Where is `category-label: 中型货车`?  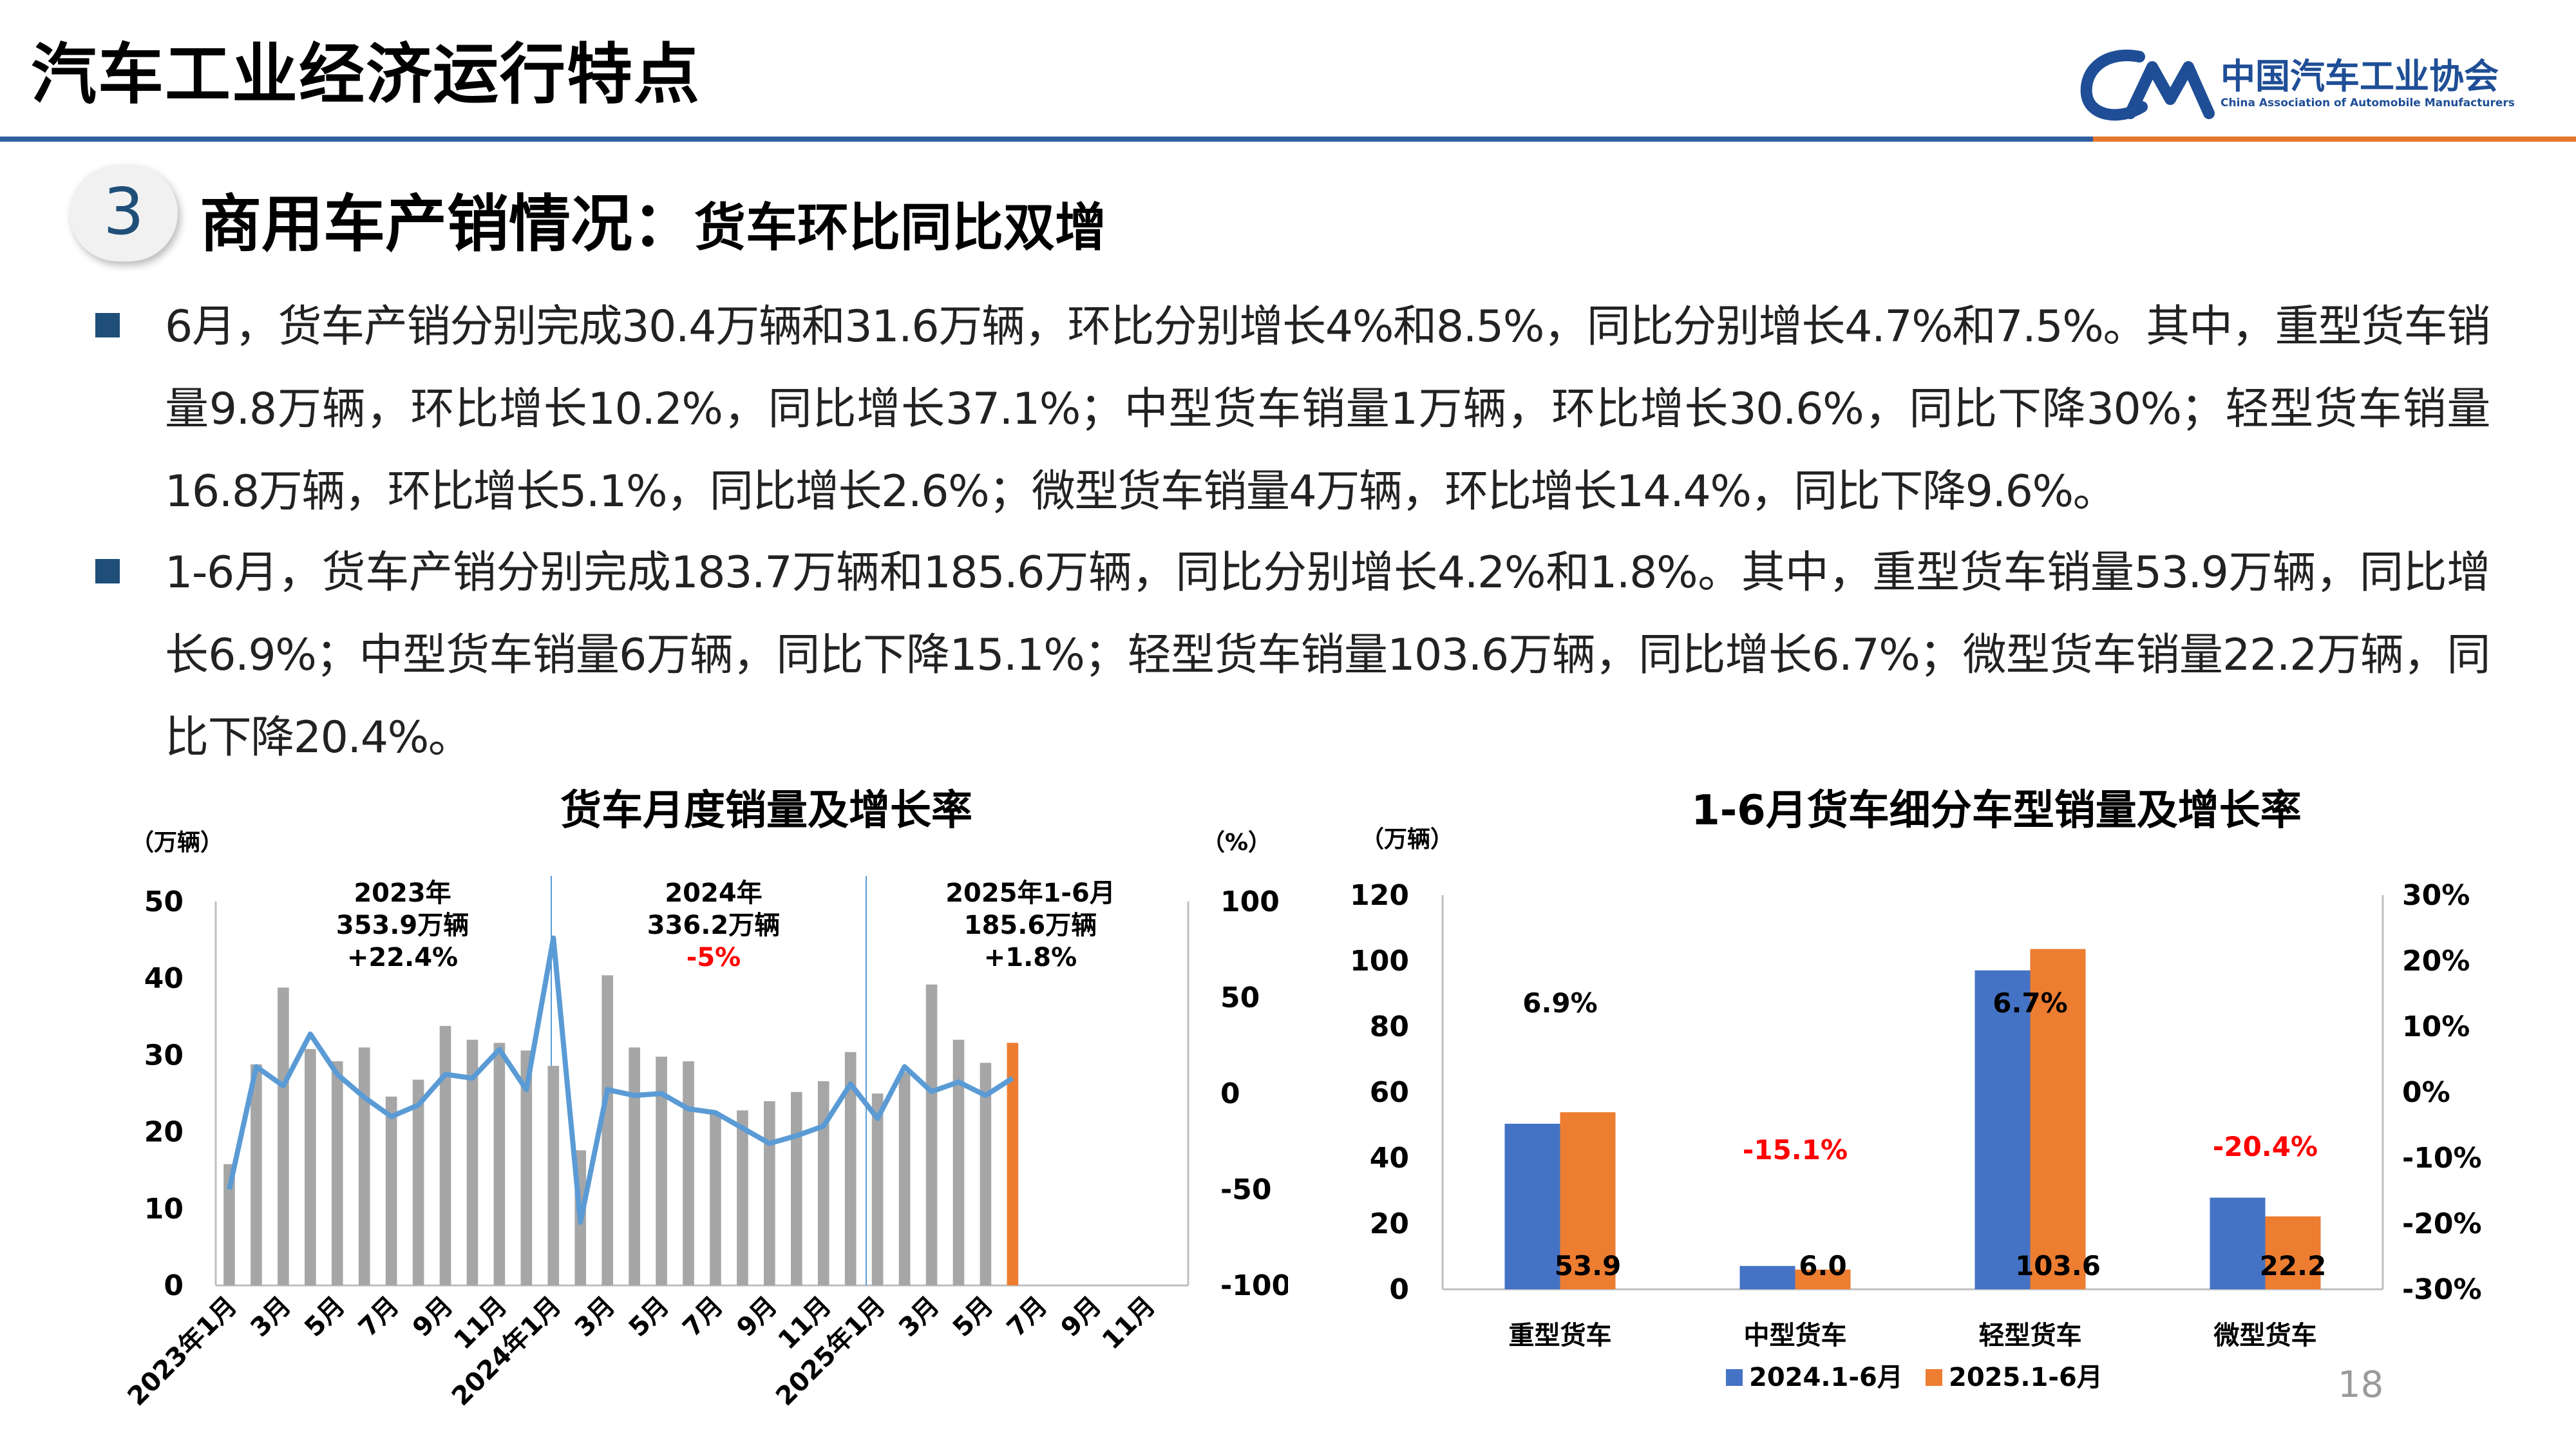
category-label: 中型货车 is located at coordinates (1795, 1335).